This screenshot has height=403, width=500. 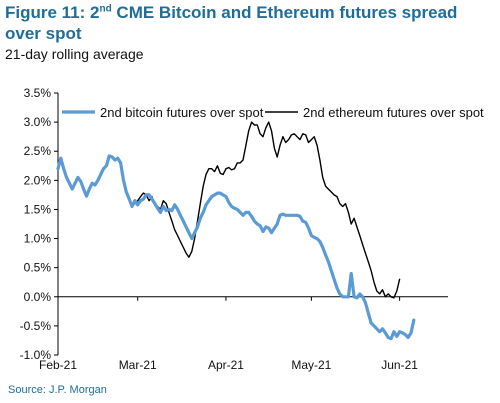 I want to click on legend-item-ethereum-label: 2nd ethereum futures over spot, so click(x=393, y=112).